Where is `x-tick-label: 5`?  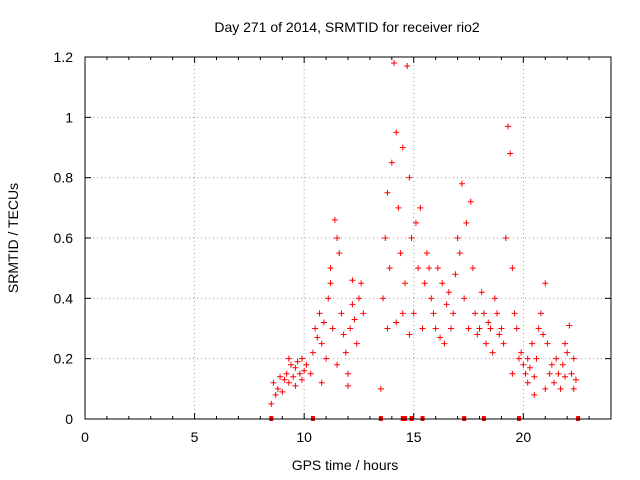 x-tick-label: 5 is located at coordinates (195, 437).